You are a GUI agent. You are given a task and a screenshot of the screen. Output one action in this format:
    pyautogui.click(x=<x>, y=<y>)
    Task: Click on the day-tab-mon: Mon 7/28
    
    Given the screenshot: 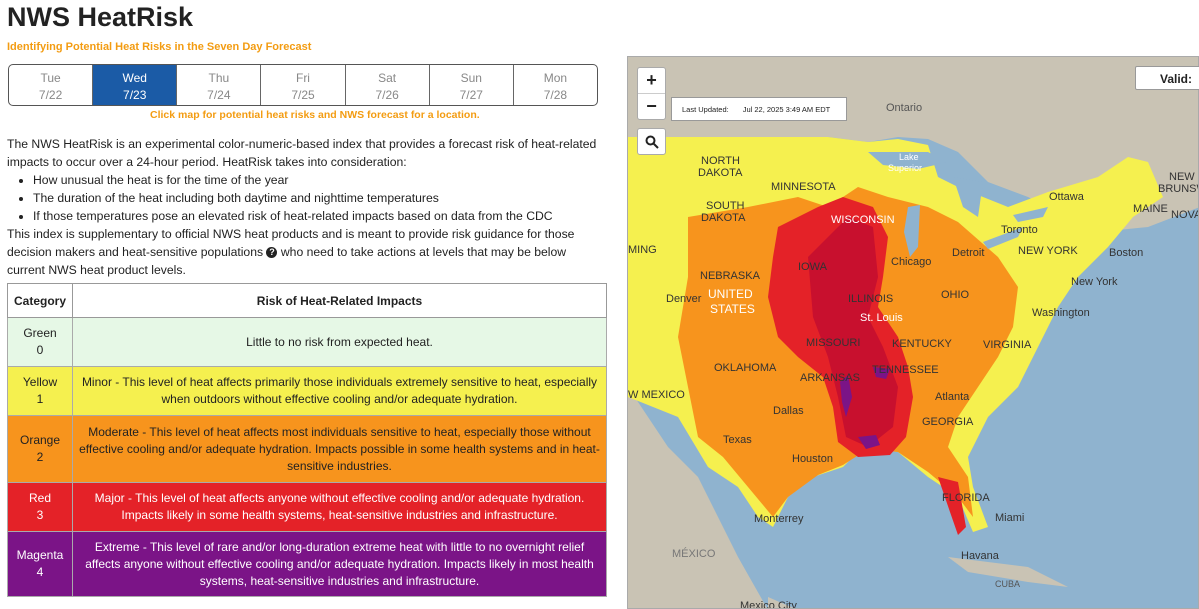 What is the action you would take?
    pyautogui.click(x=555, y=85)
    